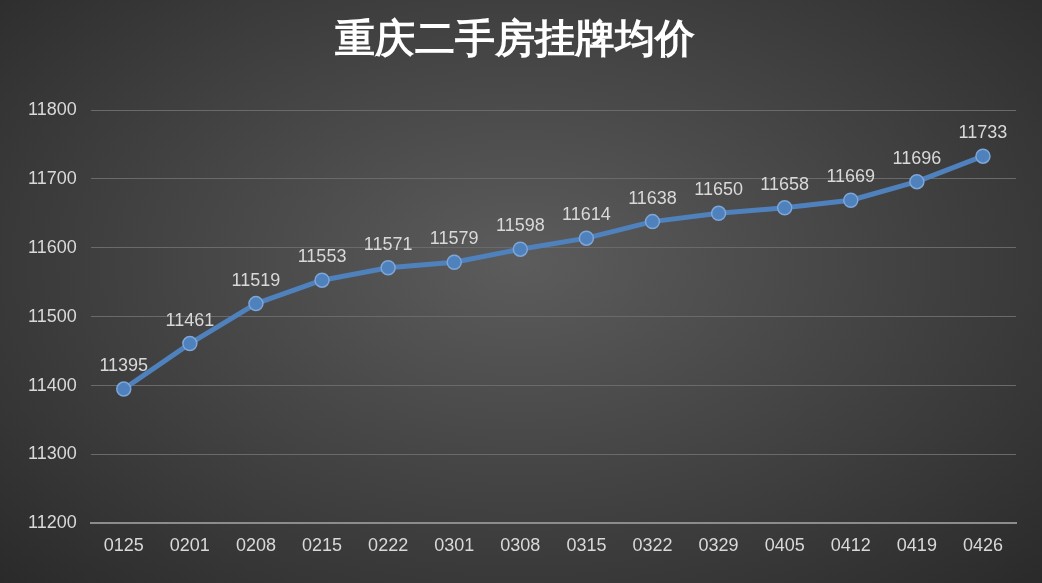 This screenshot has width=1042, height=583. I want to click on chart-title: 重庆二手房挂牌均价, so click(515, 39).